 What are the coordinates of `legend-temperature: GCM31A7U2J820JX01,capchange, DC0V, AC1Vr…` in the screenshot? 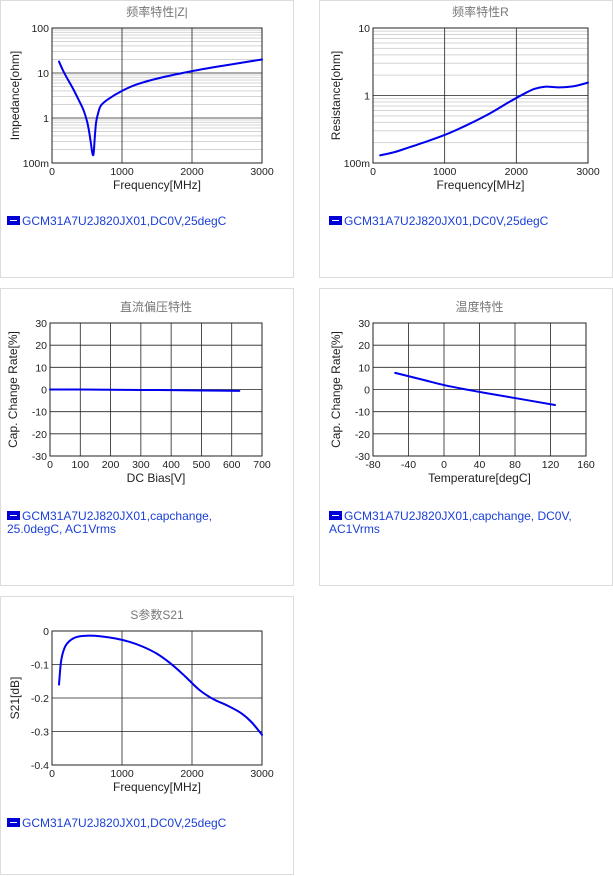 It's located at (450, 523).